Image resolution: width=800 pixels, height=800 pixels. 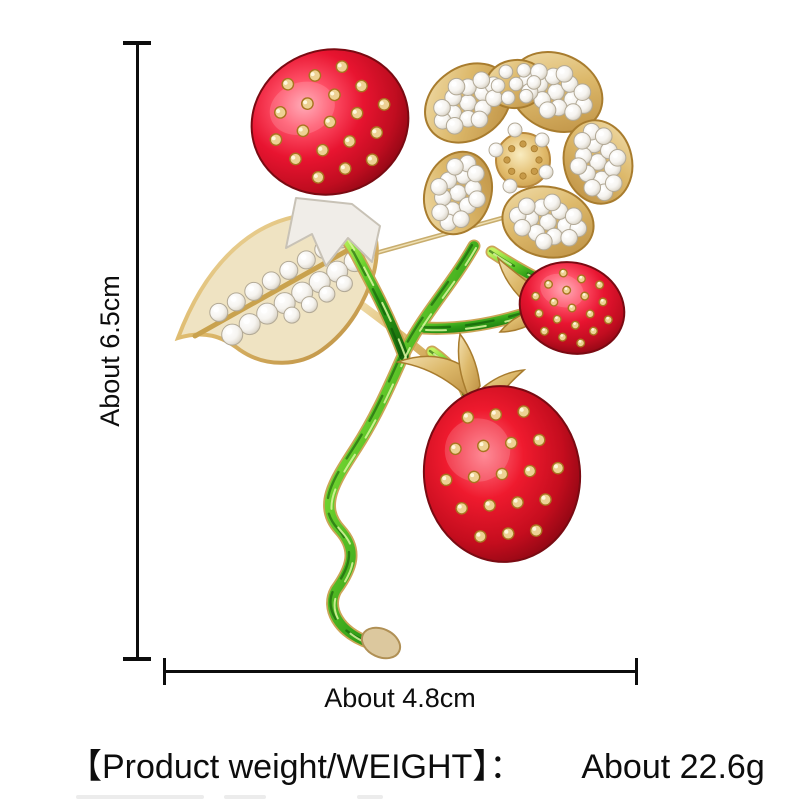 I want to click on height-dimension-line, so click(x=137, y=351).